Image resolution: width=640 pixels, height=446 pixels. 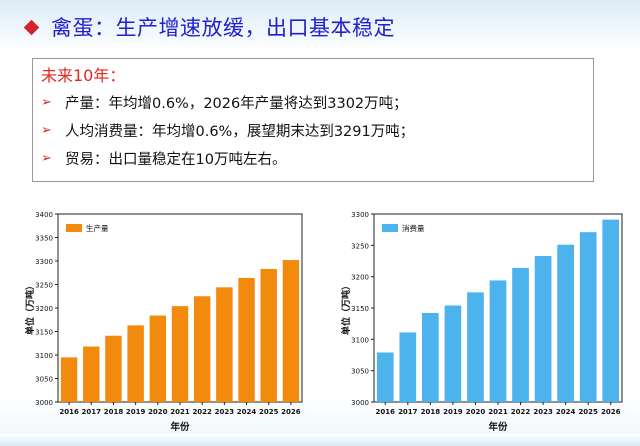 What do you see at coordinates (97, 228) in the screenshot?
I see `legend-label: 生产量` at bounding box center [97, 228].